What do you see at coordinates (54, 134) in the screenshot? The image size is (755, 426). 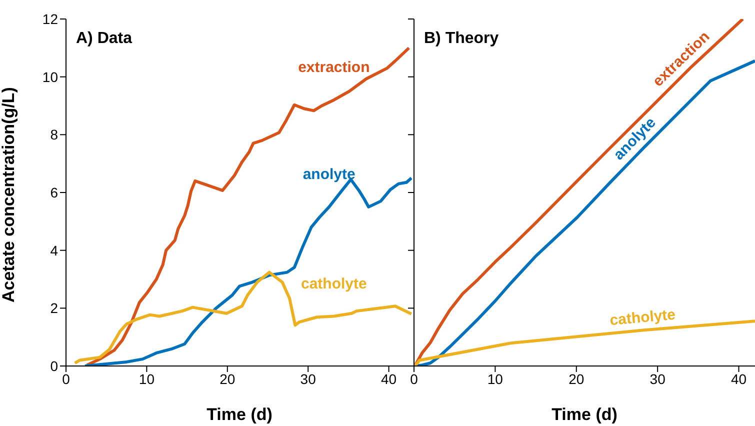 I see `y-tick-label: 8` at bounding box center [54, 134].